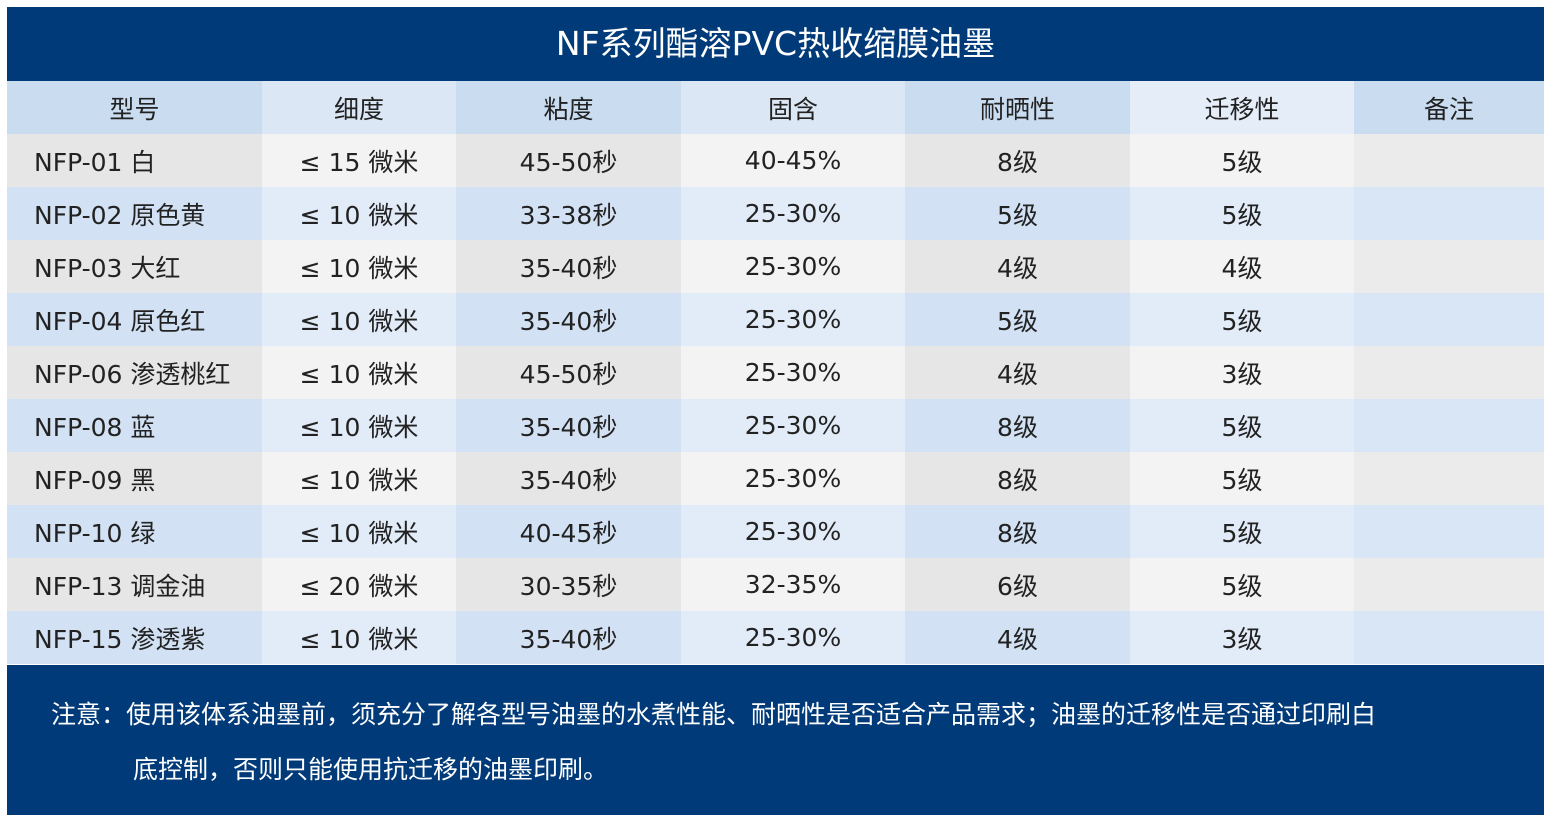  I want to click on cell-fineness: ≤ 20 微米, so click(359, 584).